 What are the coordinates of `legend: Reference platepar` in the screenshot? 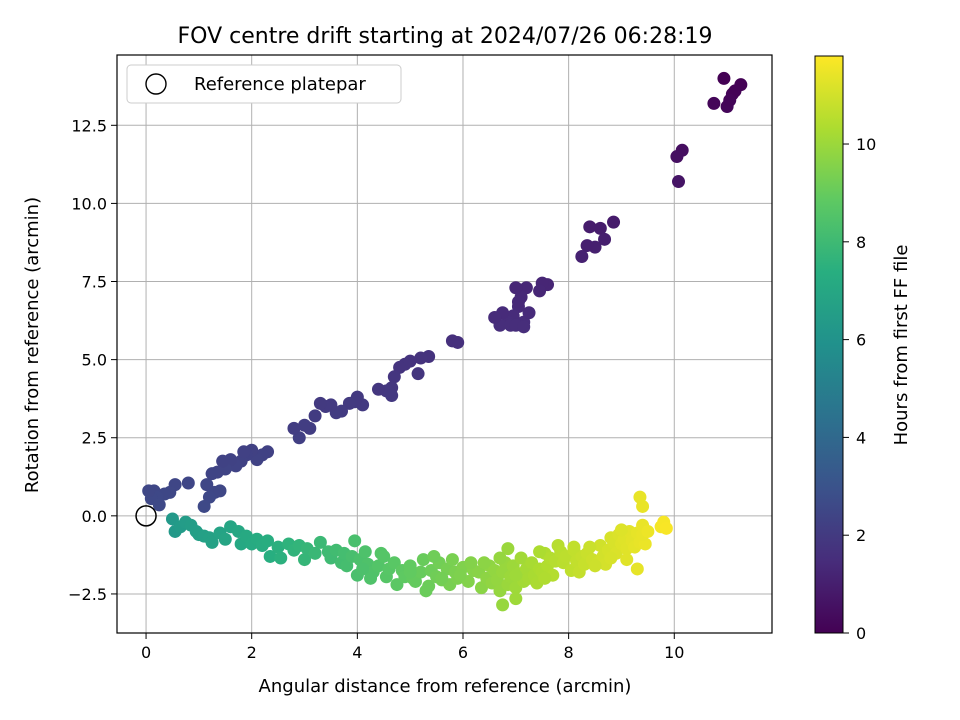 It's located at (264, 84).